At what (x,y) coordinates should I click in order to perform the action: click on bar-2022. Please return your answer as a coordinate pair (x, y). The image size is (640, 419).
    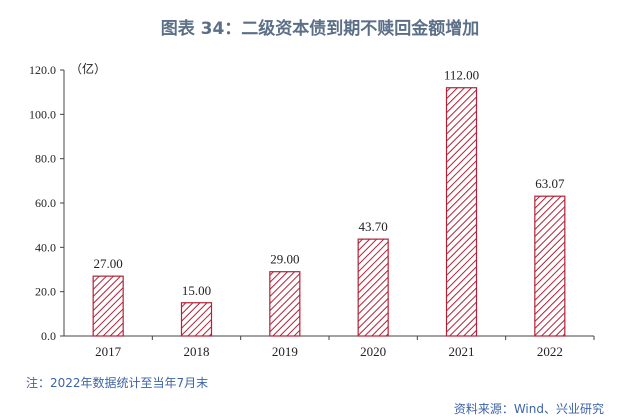
    Looking at the image, I should click on (550, 266).